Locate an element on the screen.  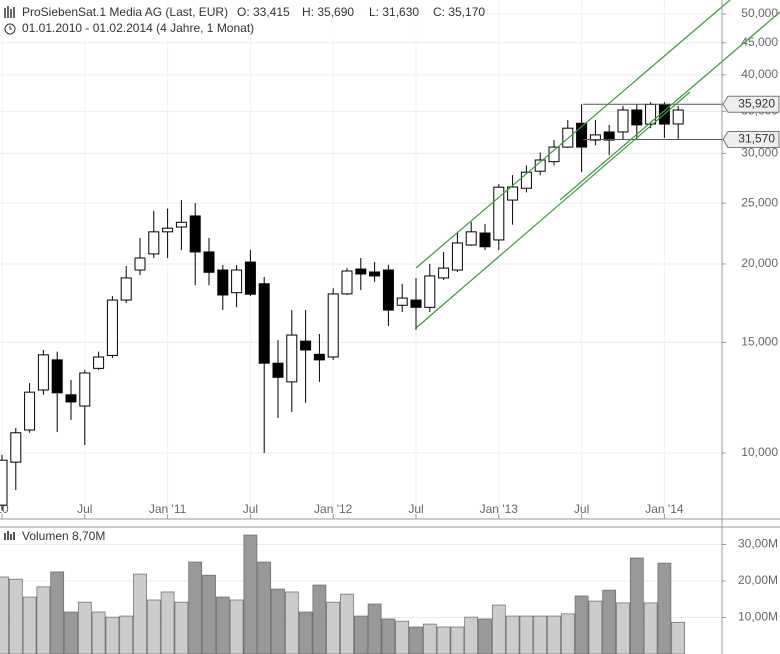
ohlc-label: H: 35,690 is located at coordinates (328, 12).